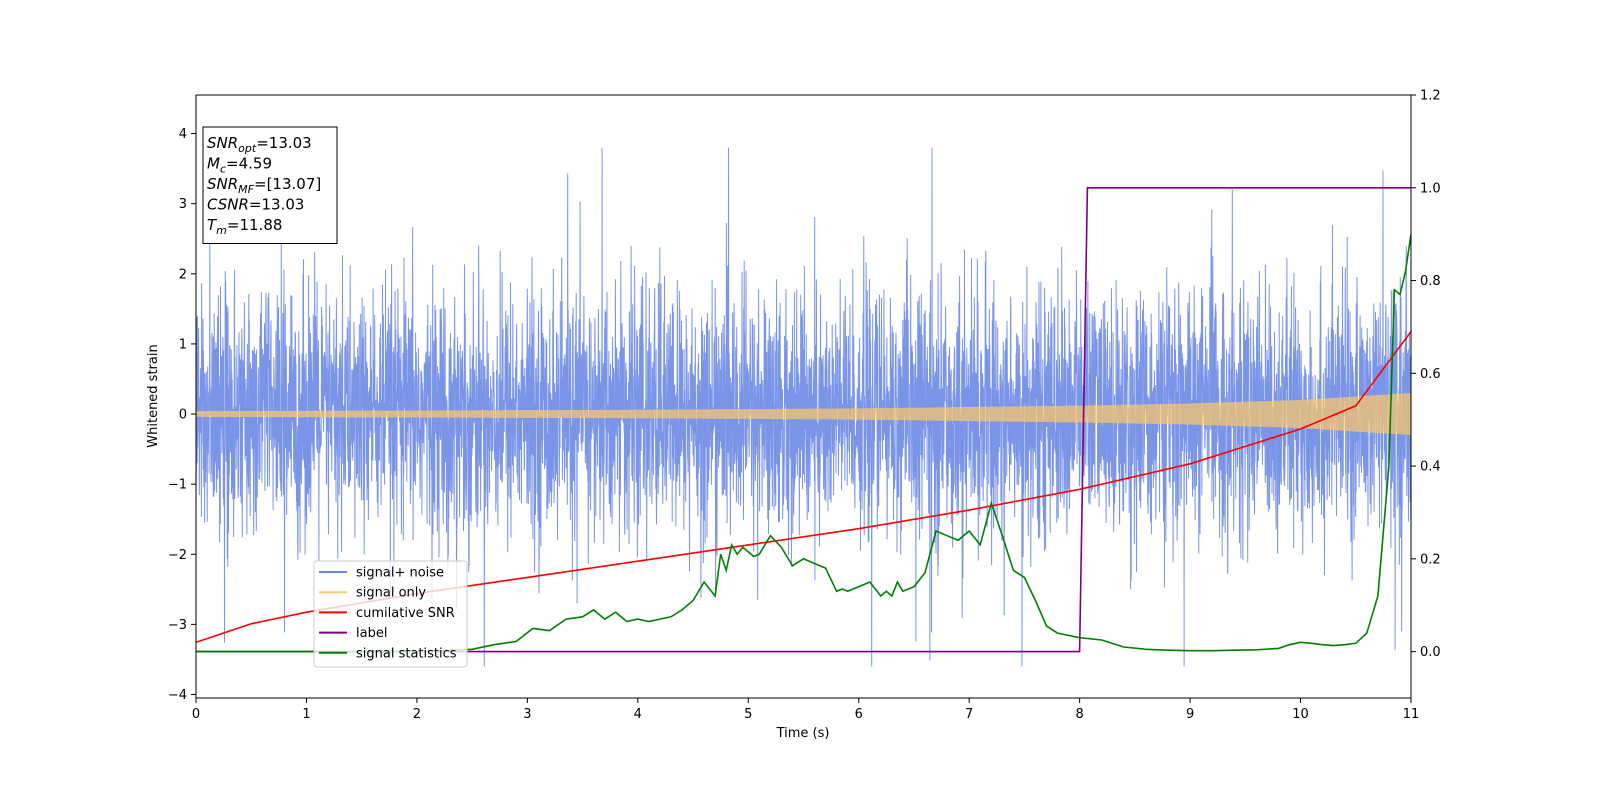  Describe the element at coordinates (244, 226) in the screenshot. I see `info-line-4: Tm=11.88` at that location.